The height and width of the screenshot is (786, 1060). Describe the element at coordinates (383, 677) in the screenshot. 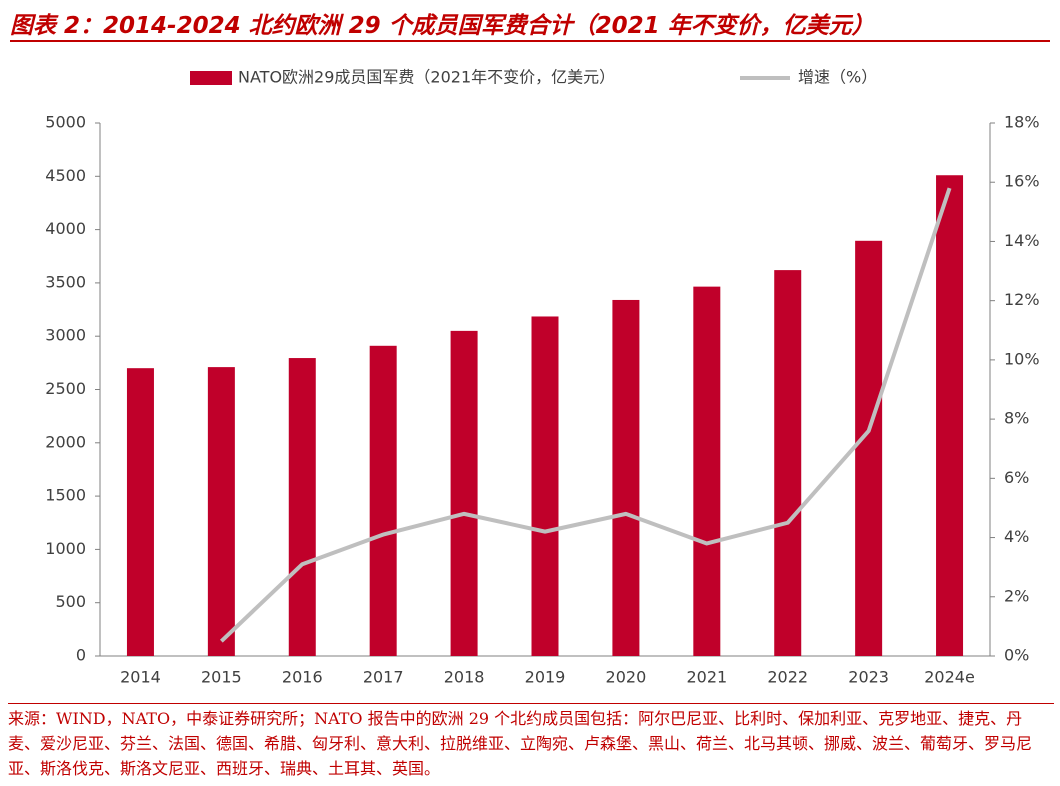

I see `x-tick-label: 2017` at that location.